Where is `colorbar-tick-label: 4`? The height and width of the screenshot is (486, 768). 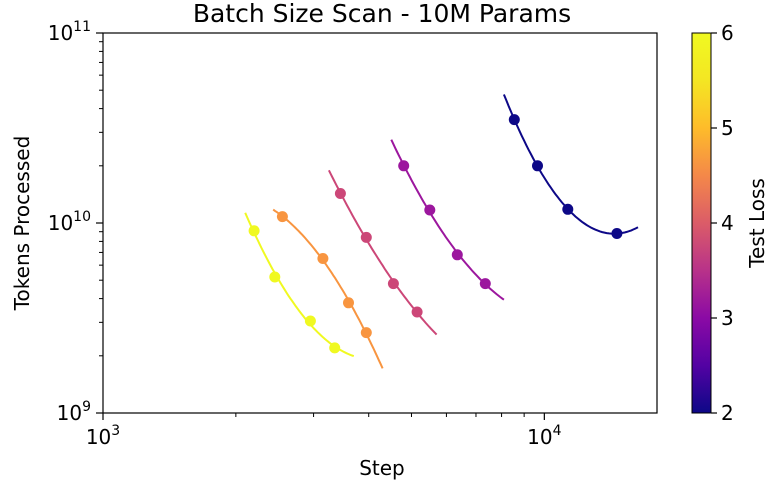 colorbar-tick-label: 4 is located at coordinates (727, 223).